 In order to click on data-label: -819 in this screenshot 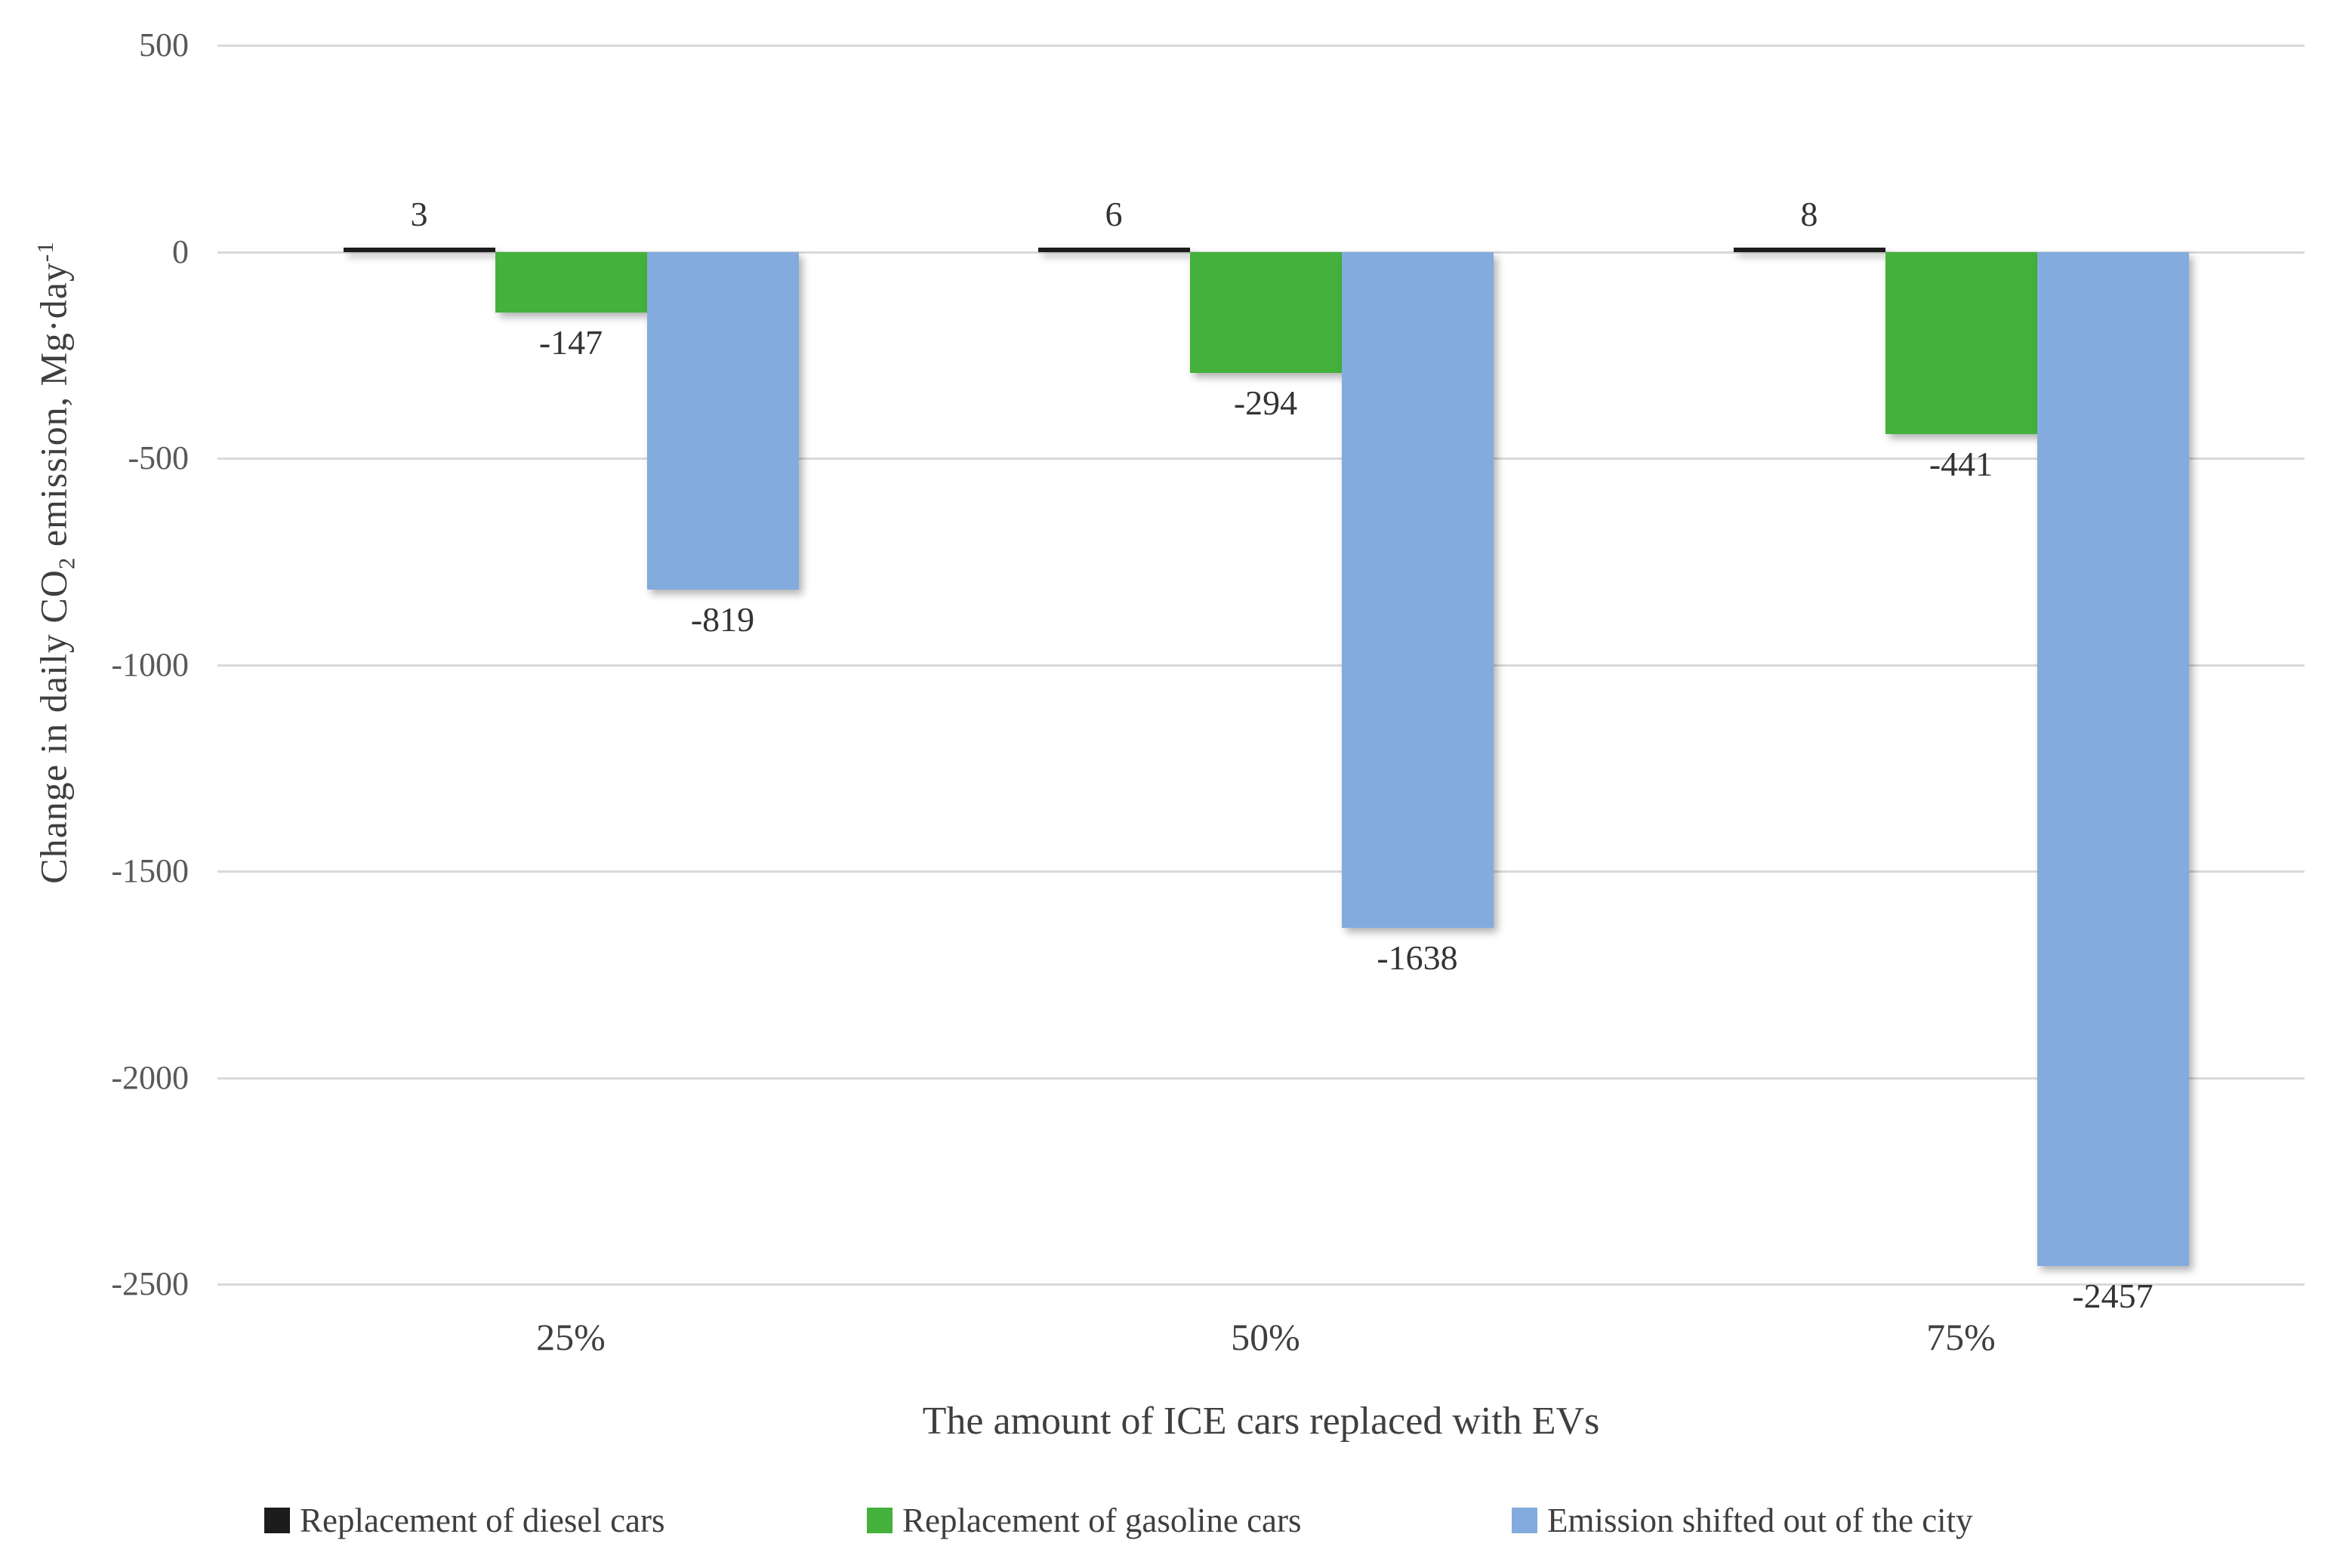, I will do `click(722, 619)`.